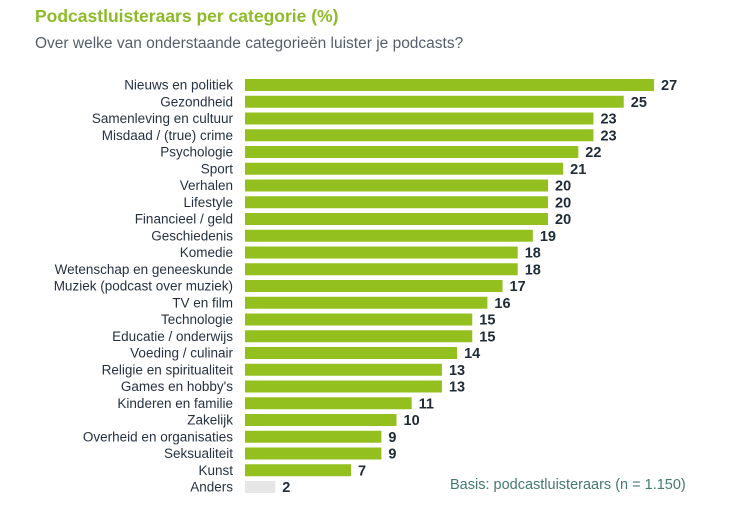 The height and width of the screenshot is (511, 730). I want to click on value-label: 16, so click(502, 304).